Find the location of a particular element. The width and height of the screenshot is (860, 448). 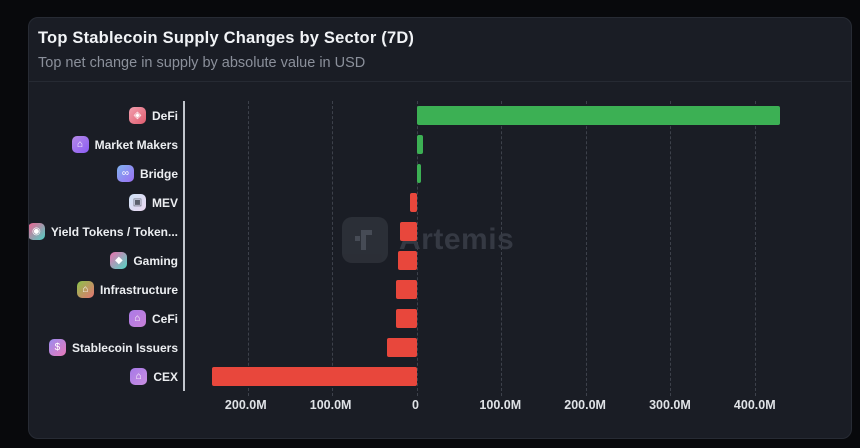

stablecoin-issuers-icon: $ is located at coordinates (57, 347).